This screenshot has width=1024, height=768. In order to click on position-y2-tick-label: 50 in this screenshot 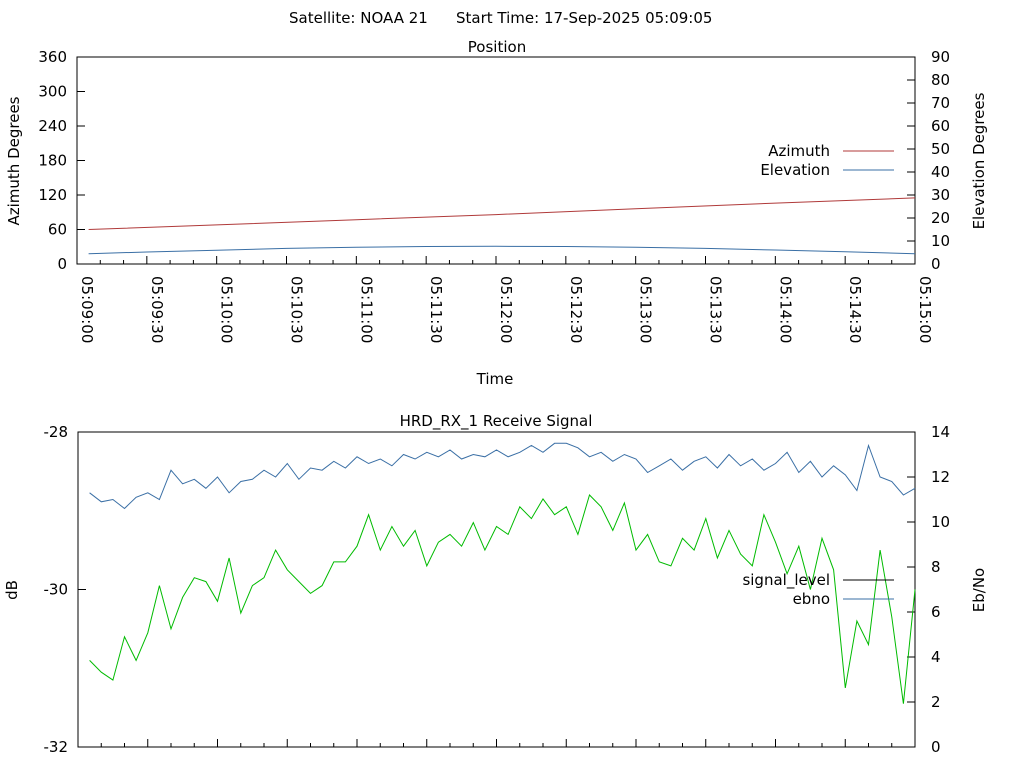, I will do `click(940, 149)`.